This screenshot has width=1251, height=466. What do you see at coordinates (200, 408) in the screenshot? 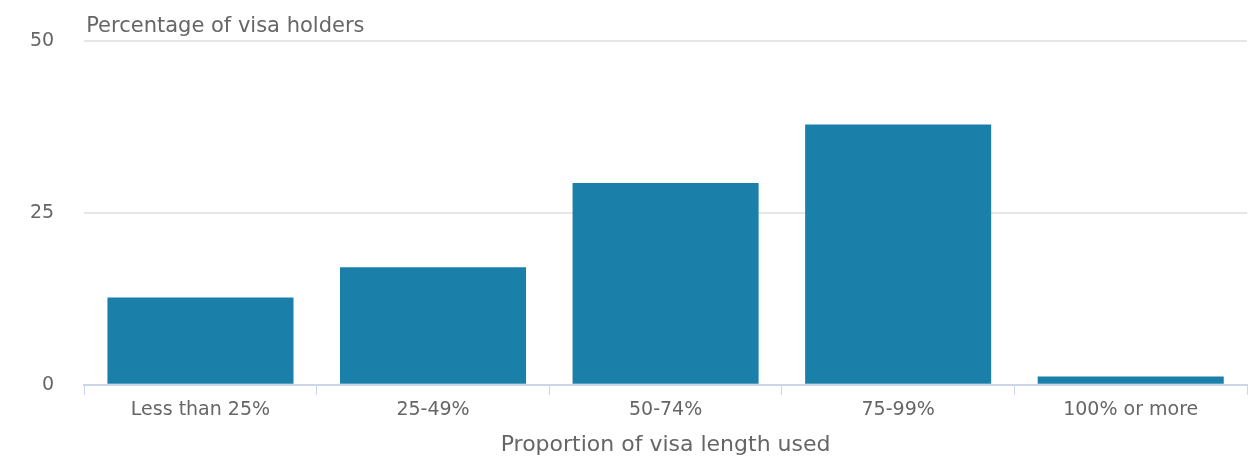
I see `x-tick-label: Less than 25%` at bounding box center [200, 408].